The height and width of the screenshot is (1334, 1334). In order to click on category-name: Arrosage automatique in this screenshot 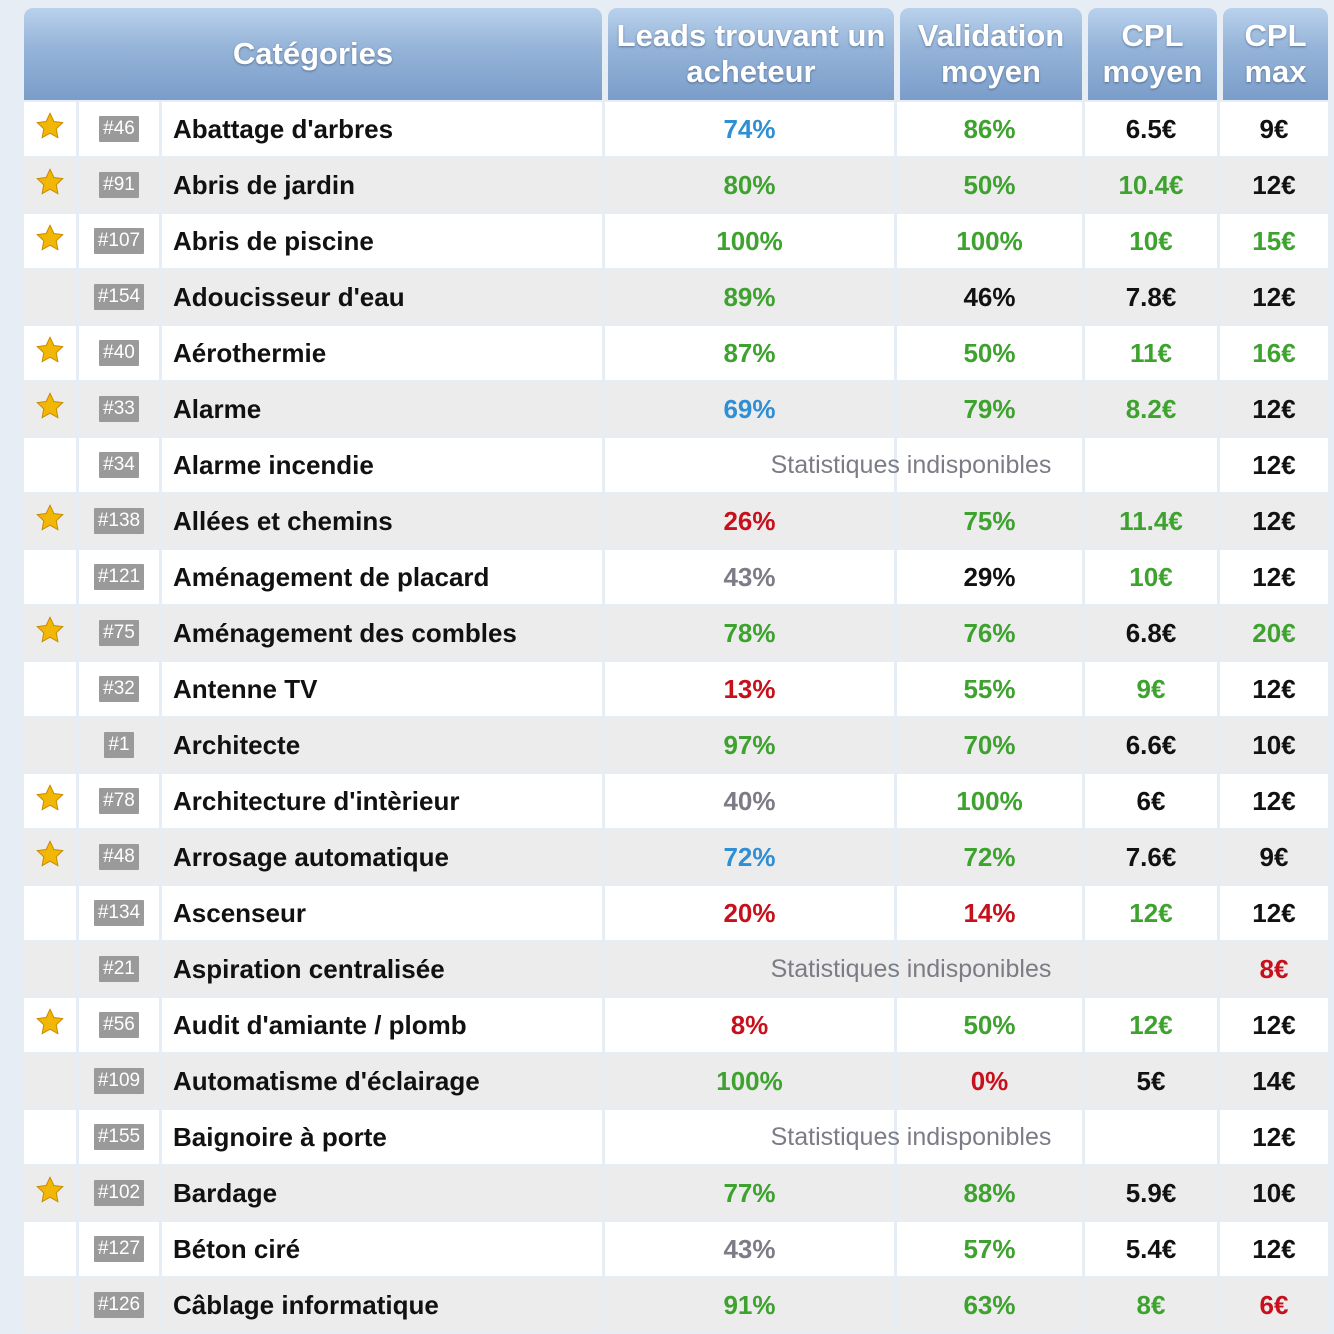, I will do `click(311, 856)`.